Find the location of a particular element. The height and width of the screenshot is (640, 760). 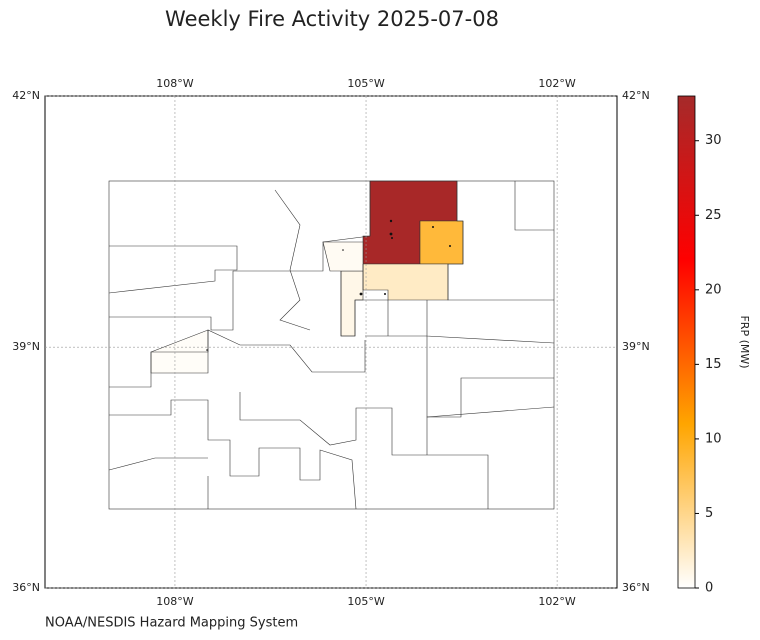

colorbar is located at coordinates (686, 342).